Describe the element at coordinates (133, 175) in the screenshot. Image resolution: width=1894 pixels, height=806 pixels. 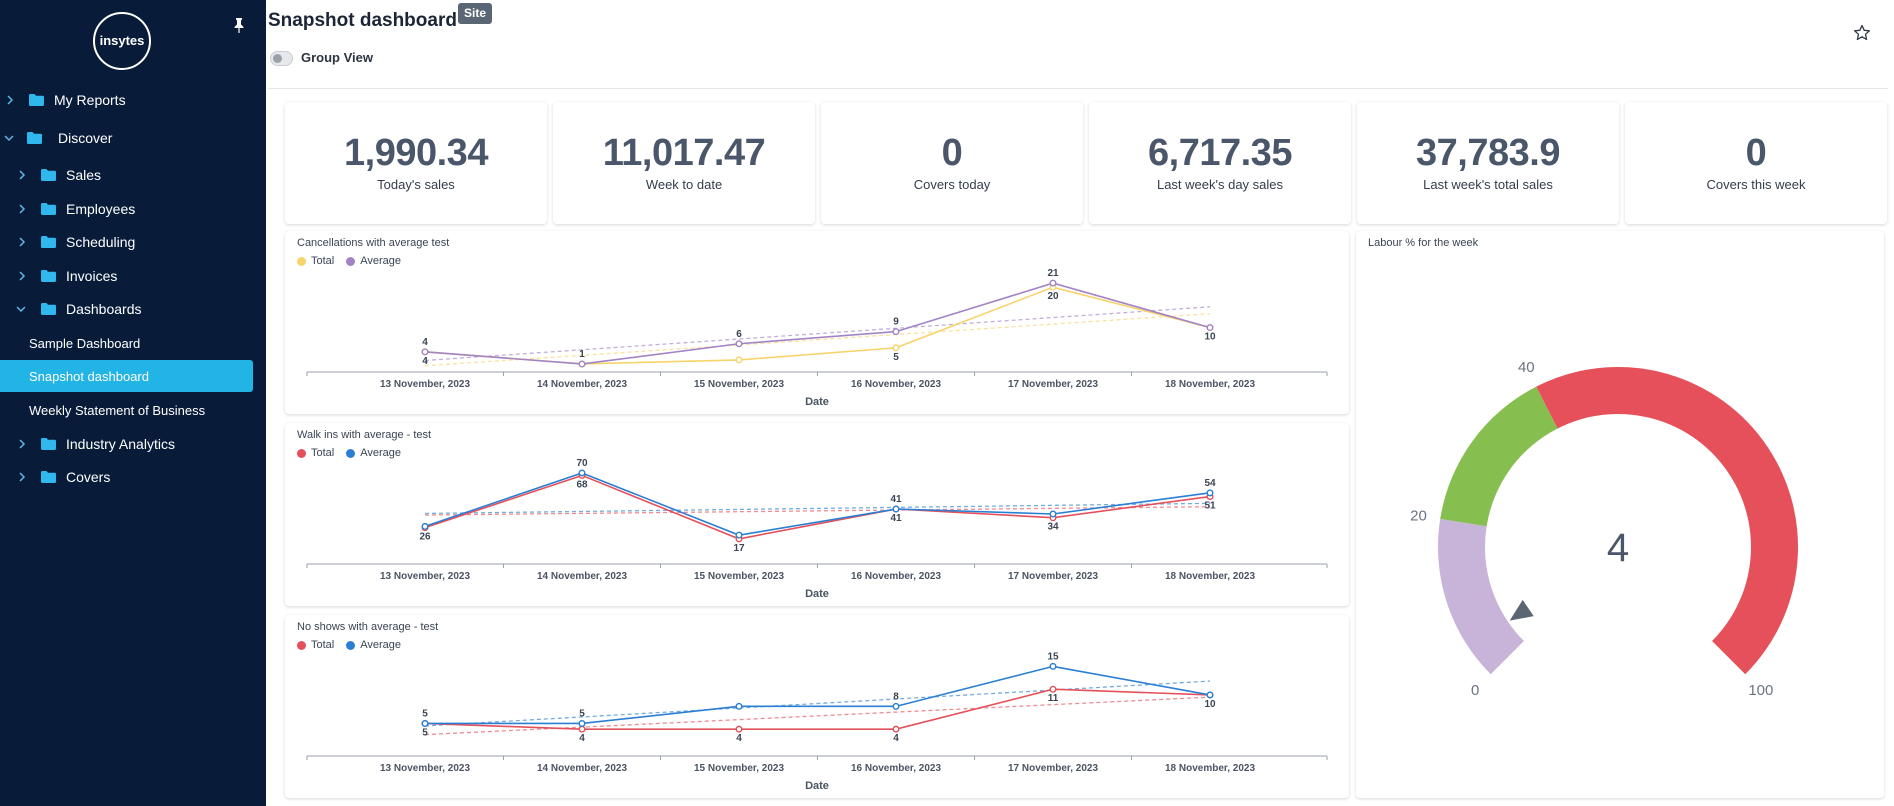
I see `sidebar-item-sales: Sales` at that location.